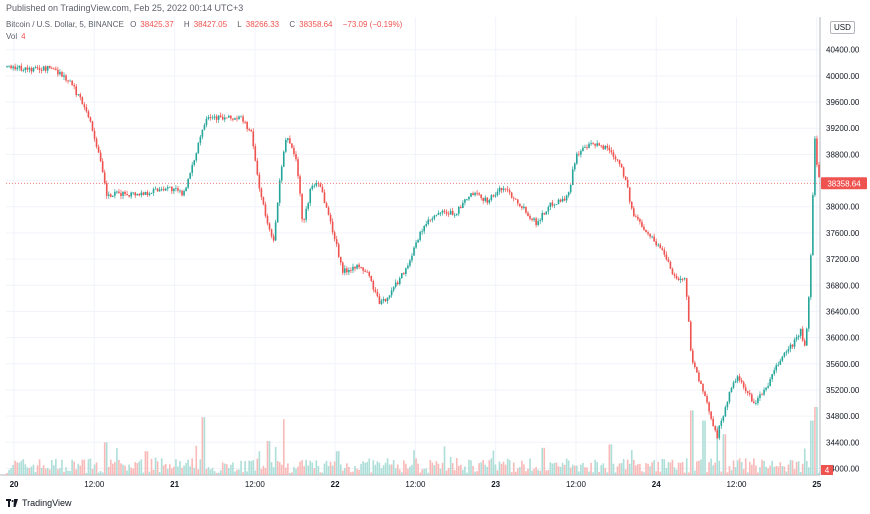 The image size is (870, 514). What do you see at coordinates (152, 24) in the screenshot?
I see `ohlc-open: O 38425.37` at bounding box center [152, 24].